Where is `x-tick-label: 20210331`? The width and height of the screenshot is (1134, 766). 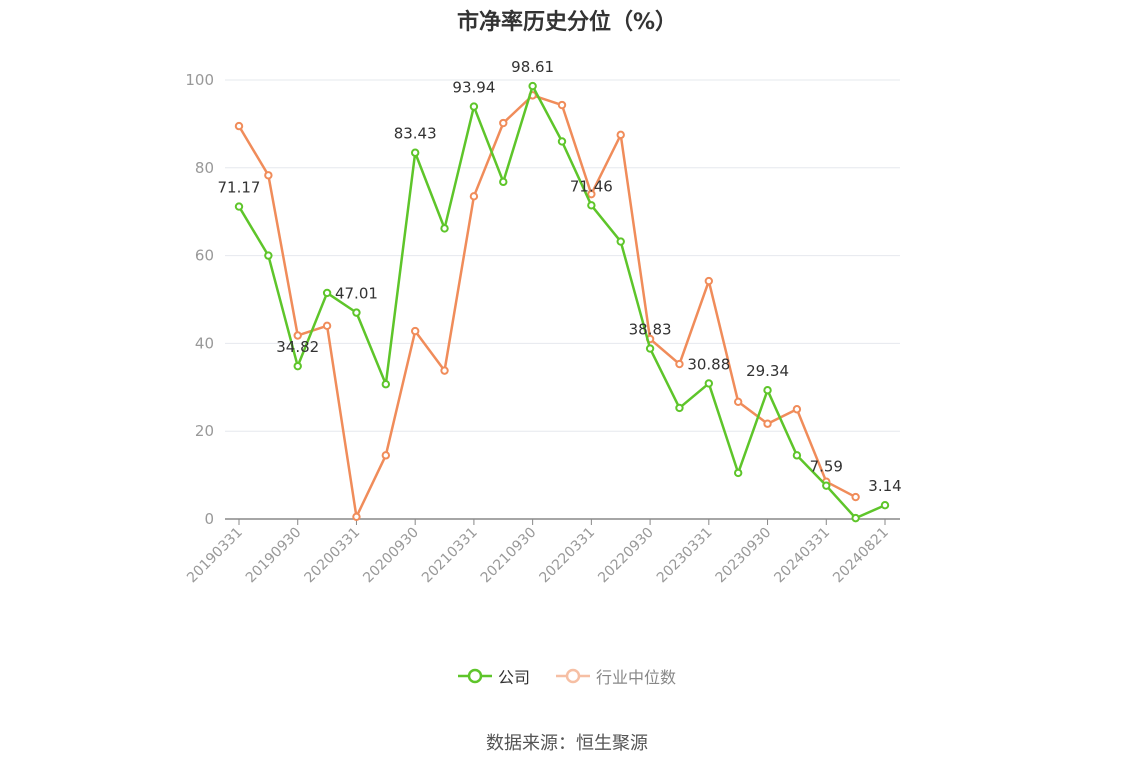 x-tick-label: 20210331 is located at coordinates (450, 556).